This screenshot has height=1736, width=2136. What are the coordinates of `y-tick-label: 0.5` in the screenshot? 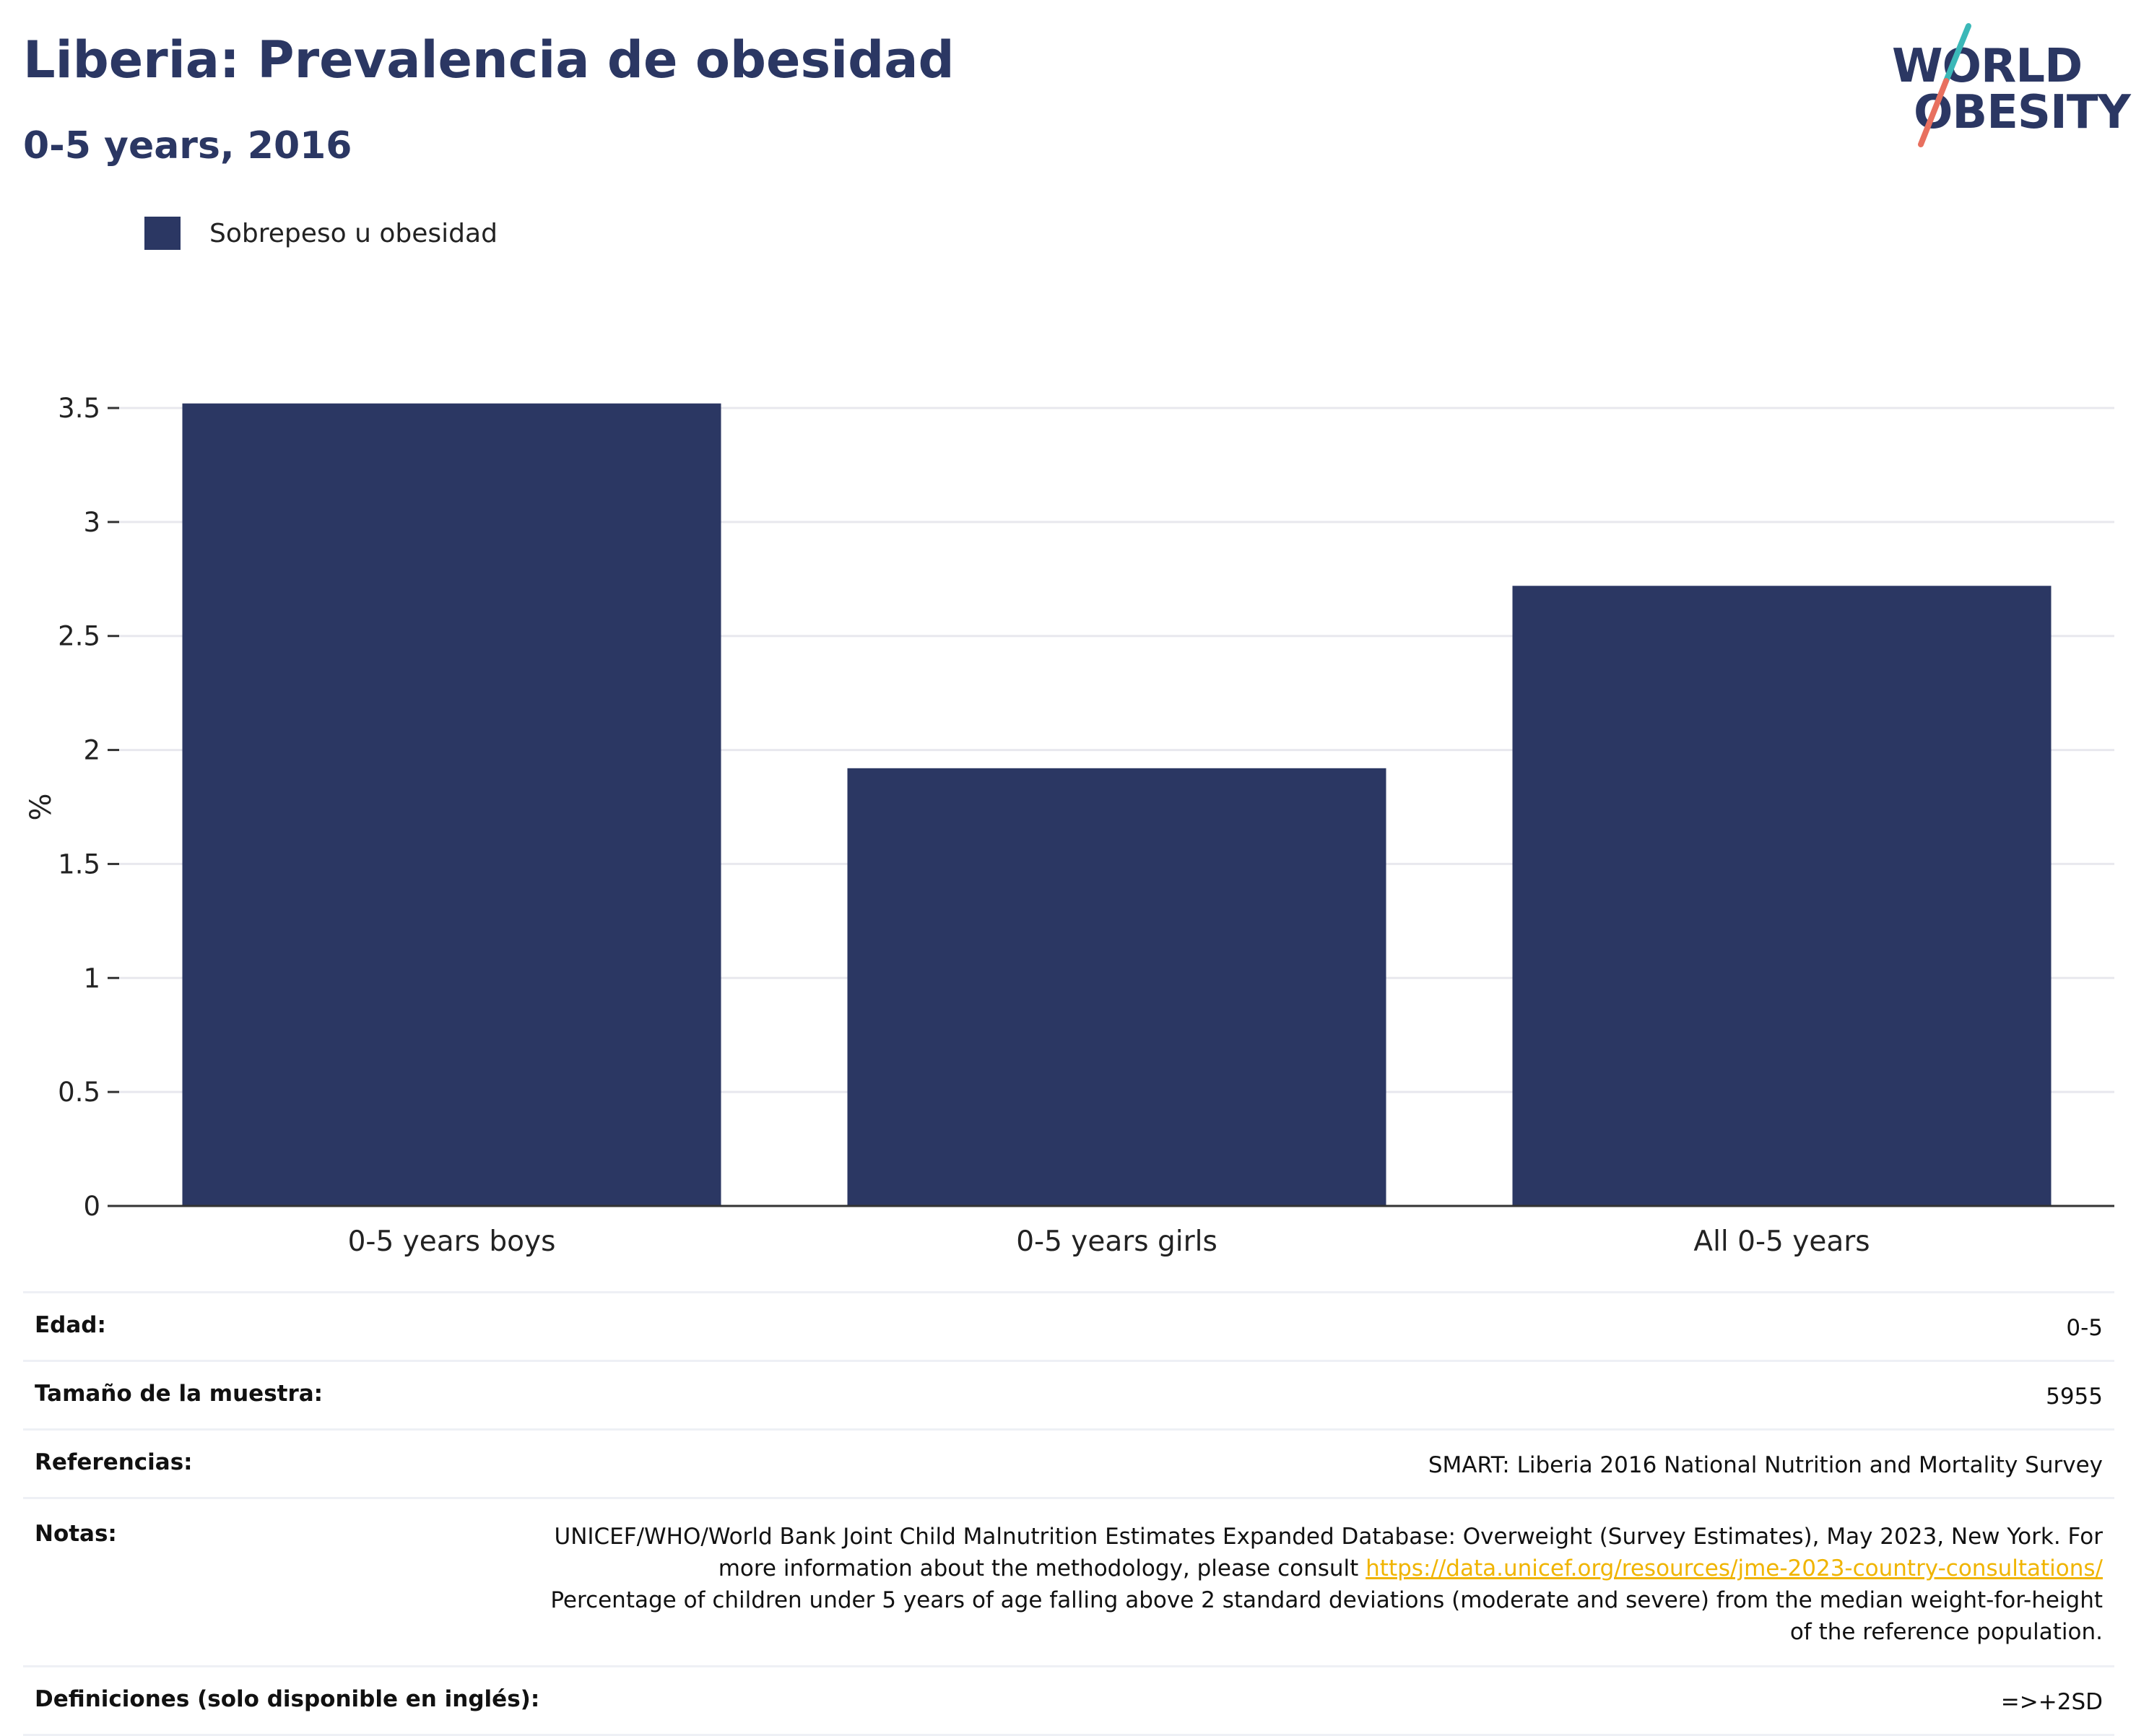 It's located at (79, 1092).